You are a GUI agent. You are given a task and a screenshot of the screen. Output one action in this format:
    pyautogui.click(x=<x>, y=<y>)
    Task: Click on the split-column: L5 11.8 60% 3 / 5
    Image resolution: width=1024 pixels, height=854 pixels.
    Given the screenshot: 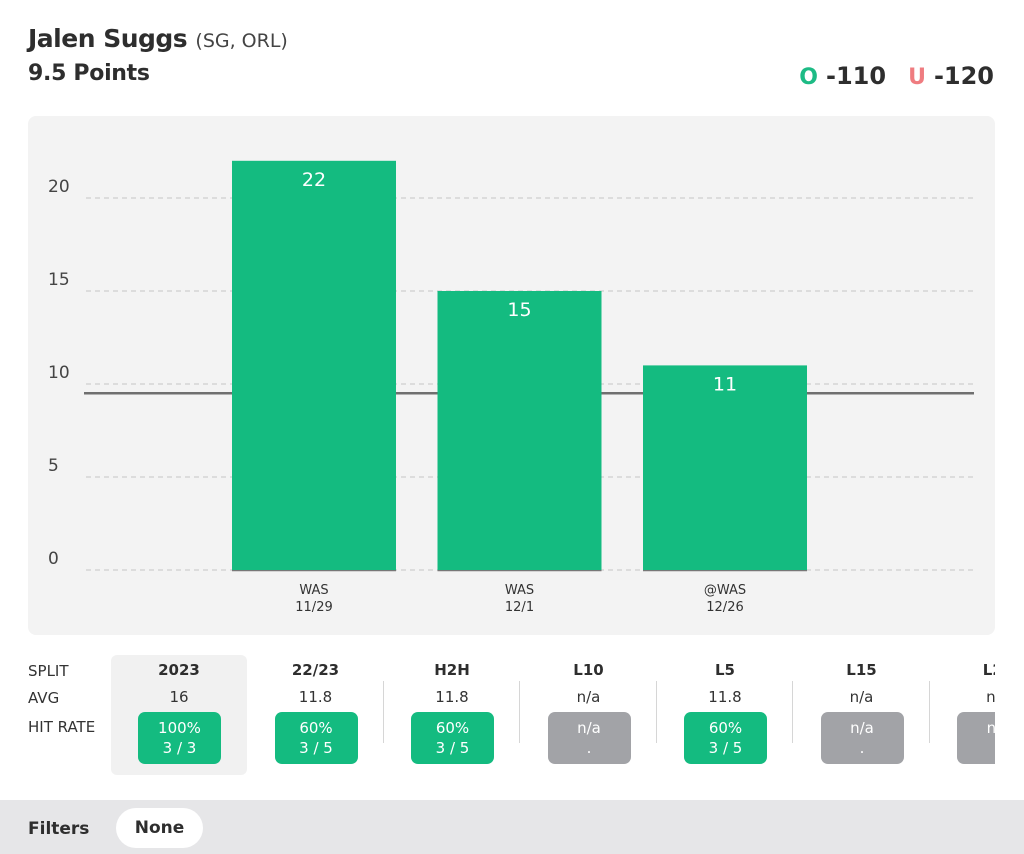 What is the action you would take?
    pyautogui.click(x=725, y=715)
    